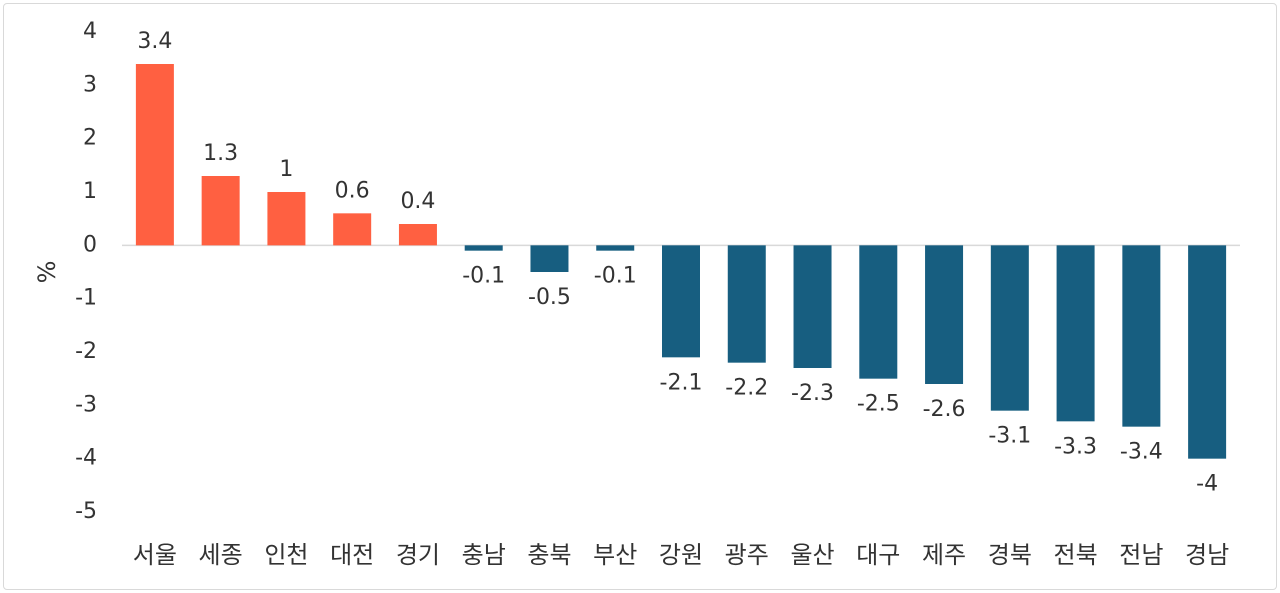 This screenshot has height=593, width=1280. Describe the element at coordinates (86, 511) in the screenshot. I see `y-tick-label: -5` at that location.